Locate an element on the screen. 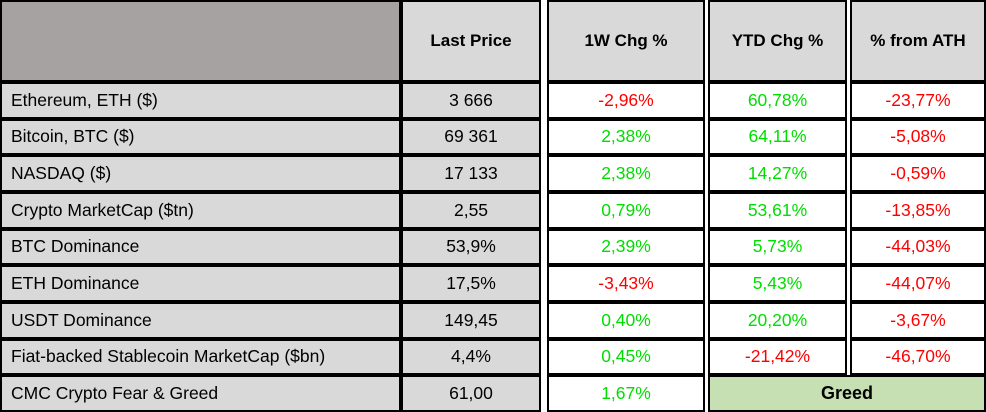 This screenshot has height=412, width=986. ath-cell: -44,07% is located at coordinates (918, 283).